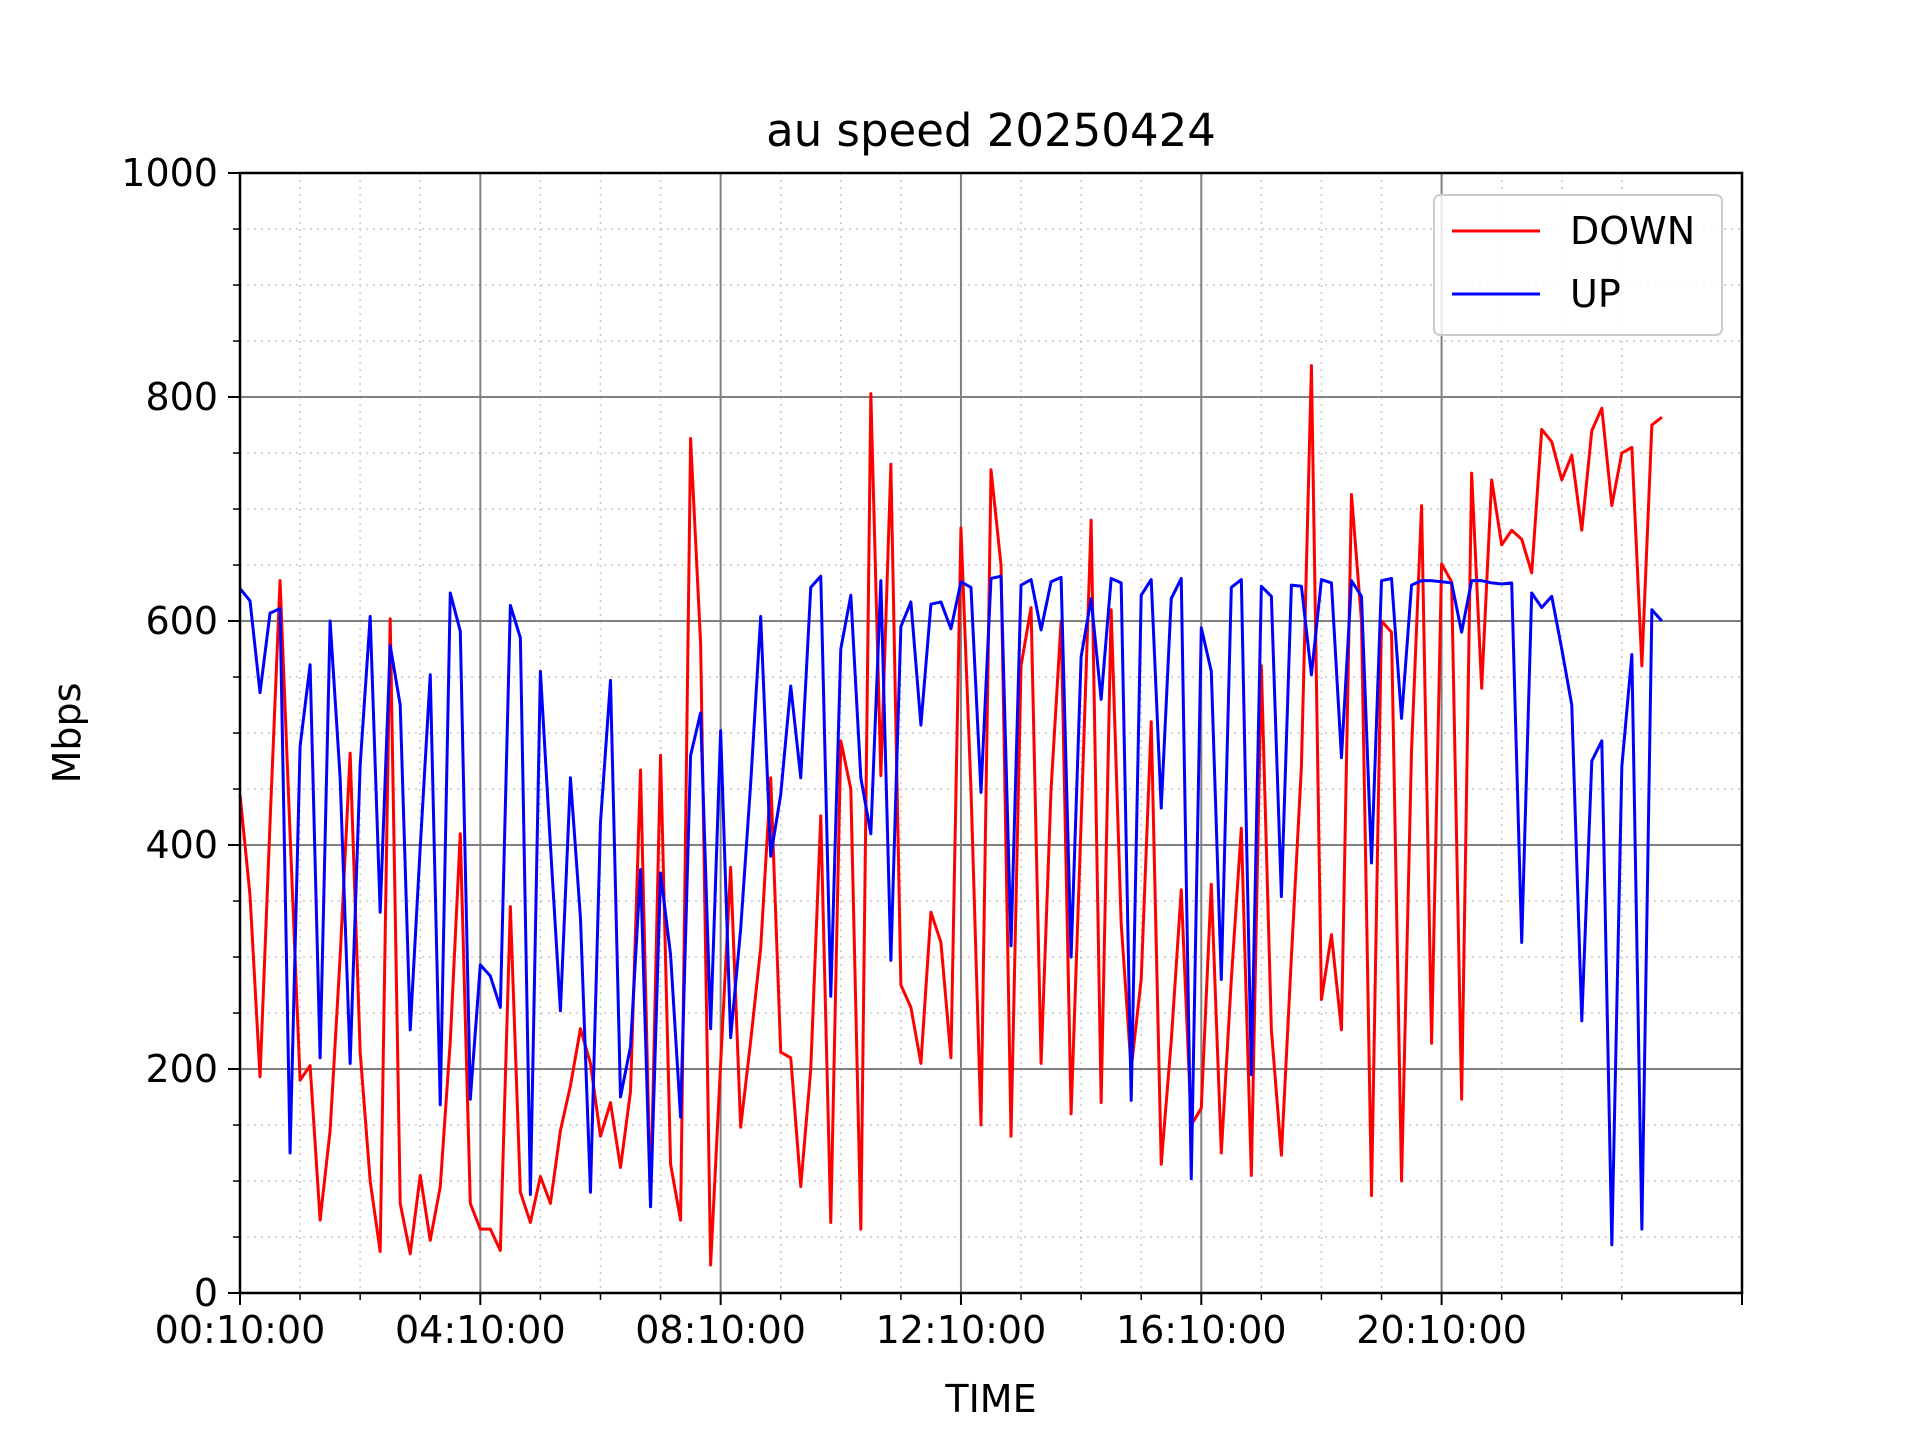  I want to click on x-tick-label: 20:10:00, so click(1441, 1330).